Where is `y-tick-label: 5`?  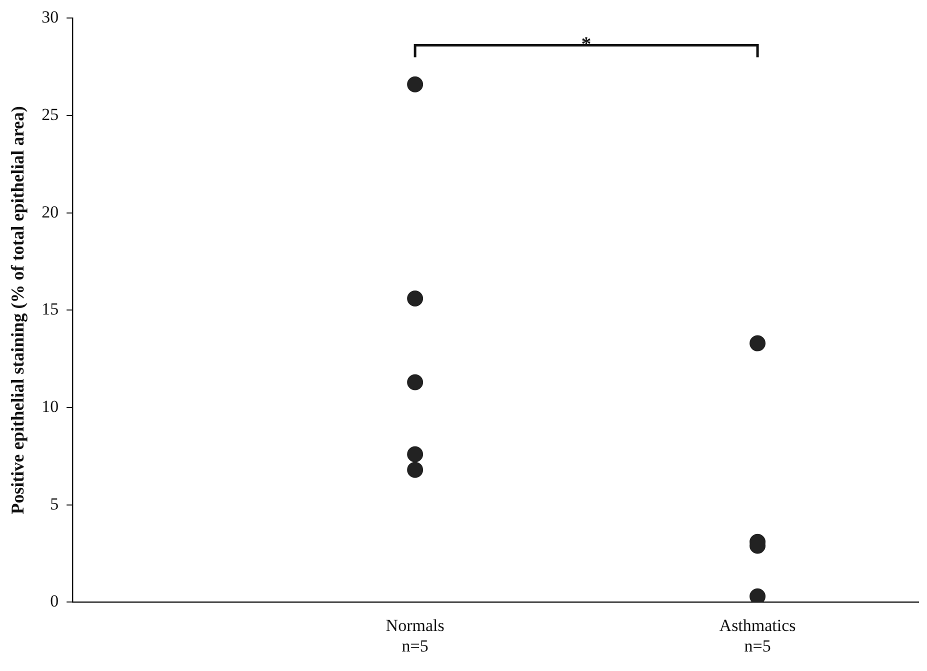 y-tick-label: 5 is located at coordinates (54, 504).